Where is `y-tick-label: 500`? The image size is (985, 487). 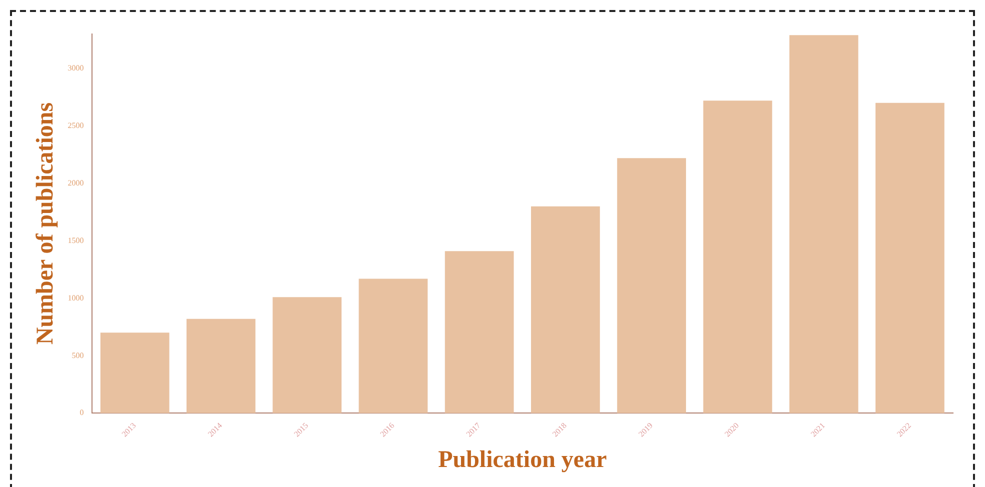 y-tick-label: 500 is located at coordinates (78, 355).